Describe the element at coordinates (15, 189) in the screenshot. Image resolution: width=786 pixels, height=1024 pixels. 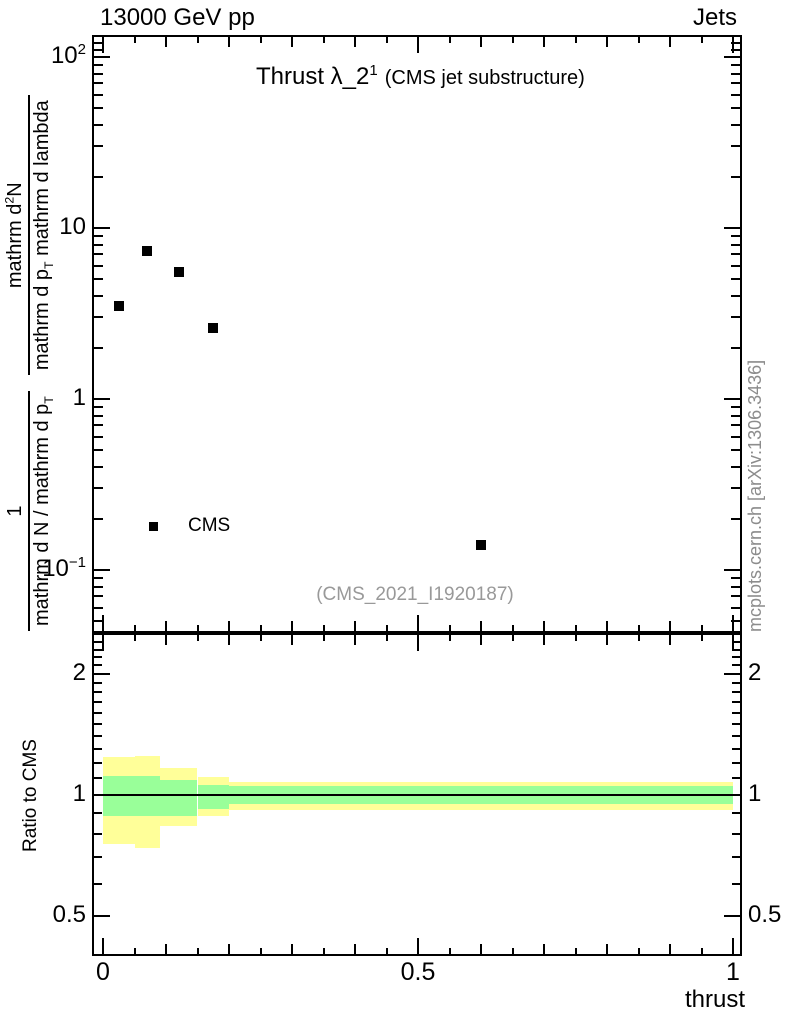
I see `frac2-num-text2: N` at that location.